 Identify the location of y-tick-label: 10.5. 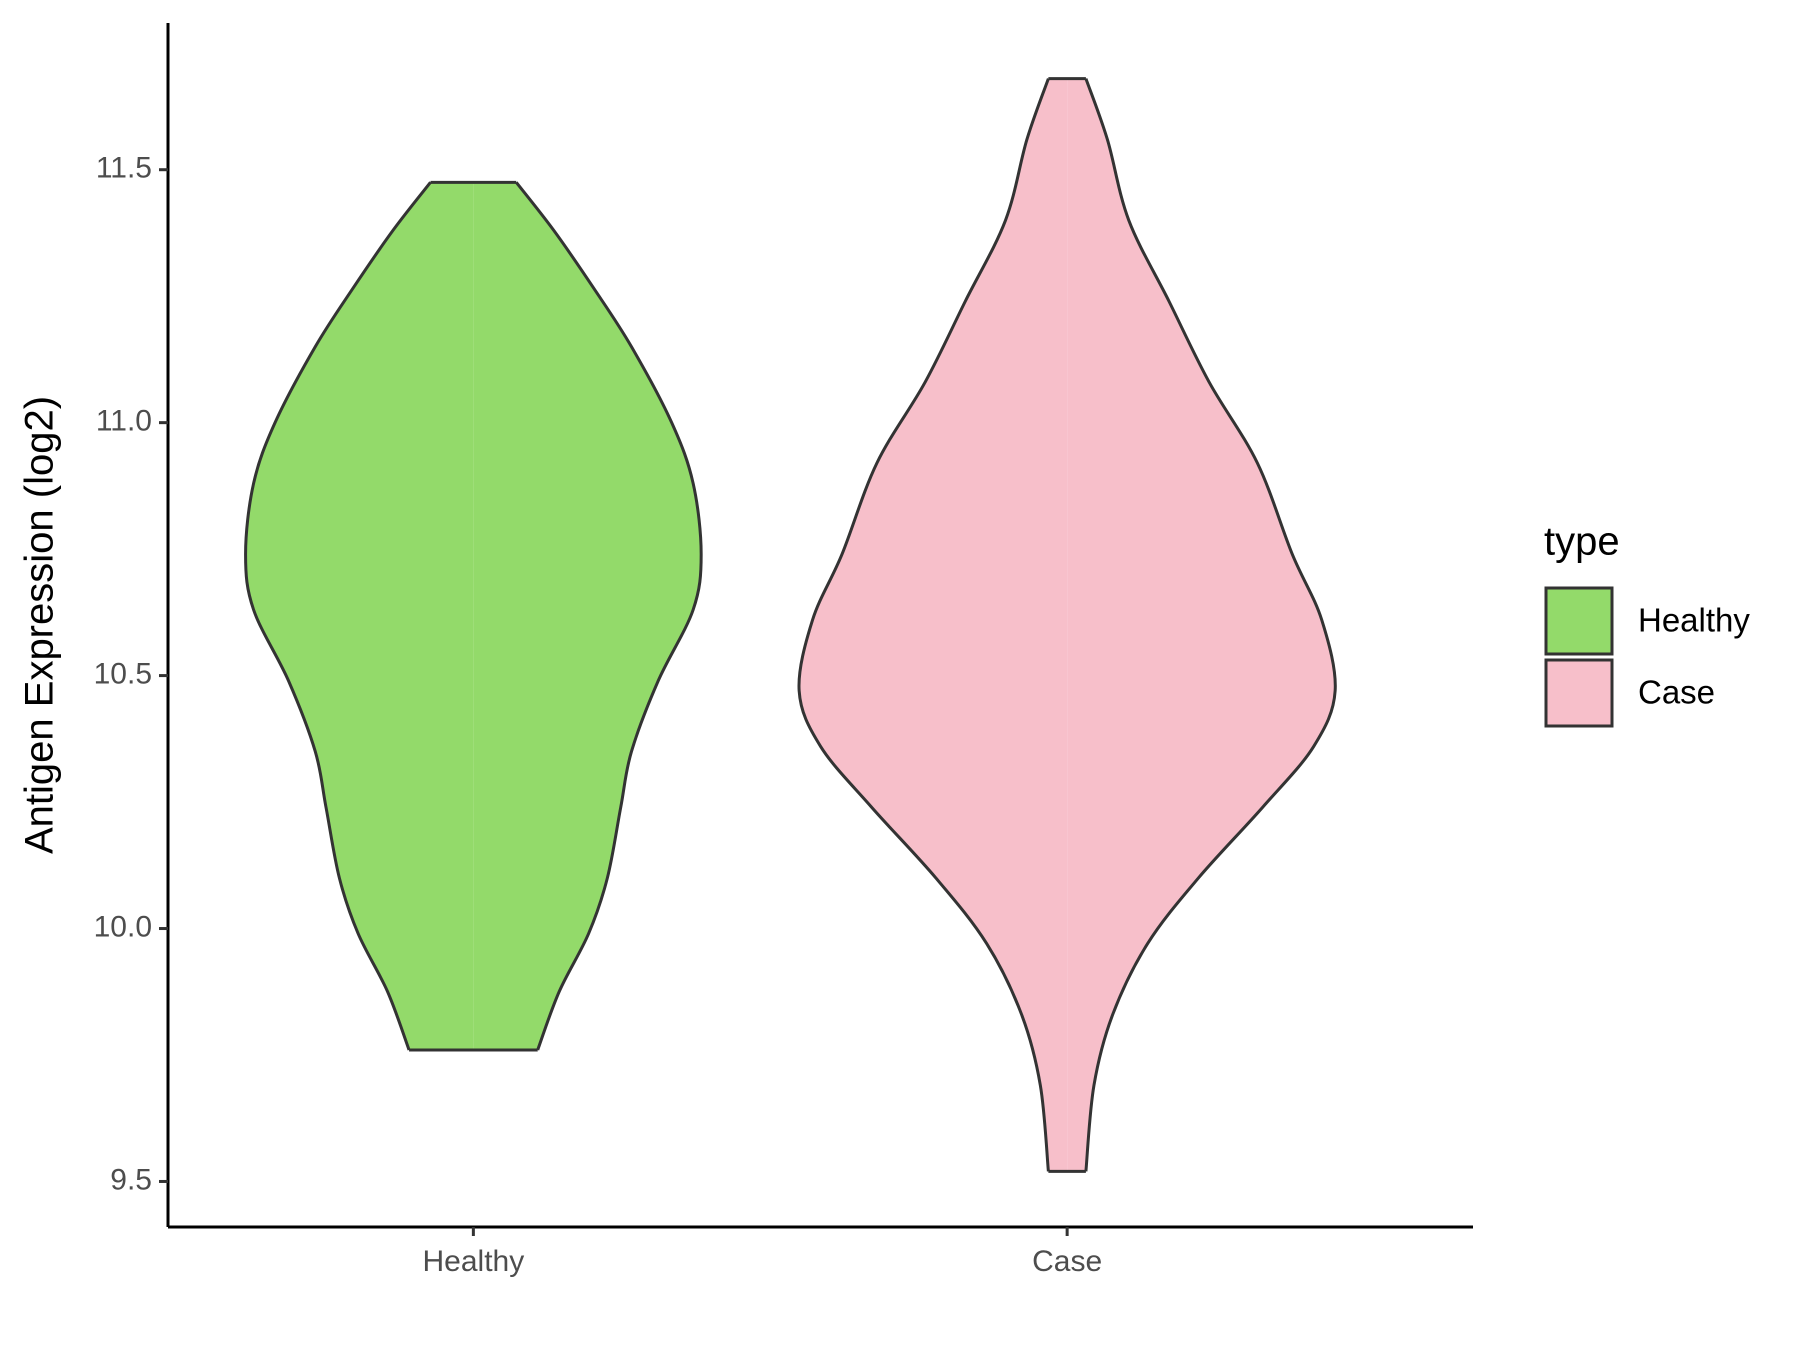
(123, 674).